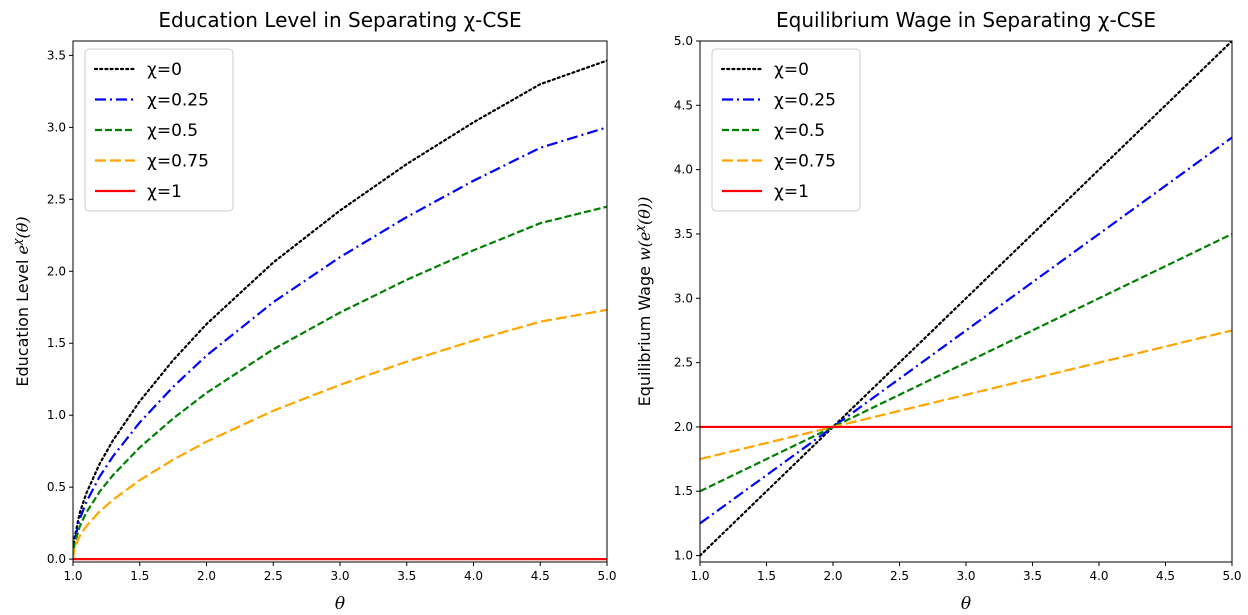  I want to click on y-axis-label-tail: (θ)), so click(644, 211).